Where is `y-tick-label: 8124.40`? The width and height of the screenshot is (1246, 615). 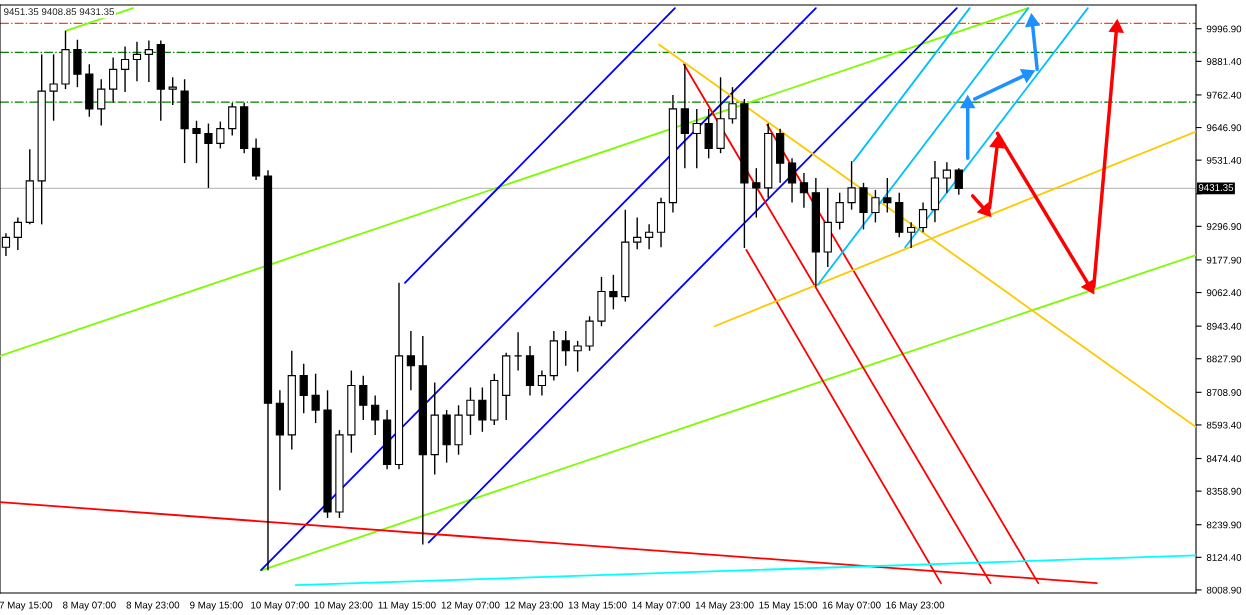
y-tick-label: 8124.40 is located at coordinates (1224, 557).